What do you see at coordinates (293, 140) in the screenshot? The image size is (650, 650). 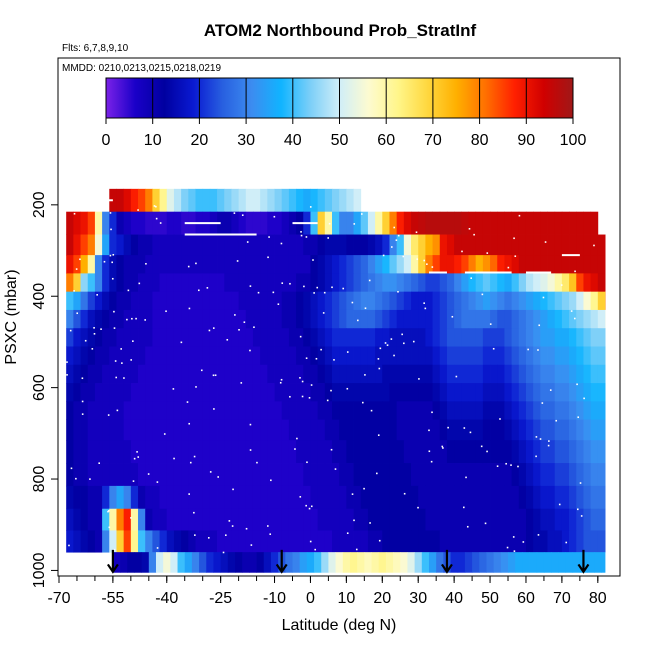 I see `colorbar-tick-label: 40` at bounding box center [293, 140].